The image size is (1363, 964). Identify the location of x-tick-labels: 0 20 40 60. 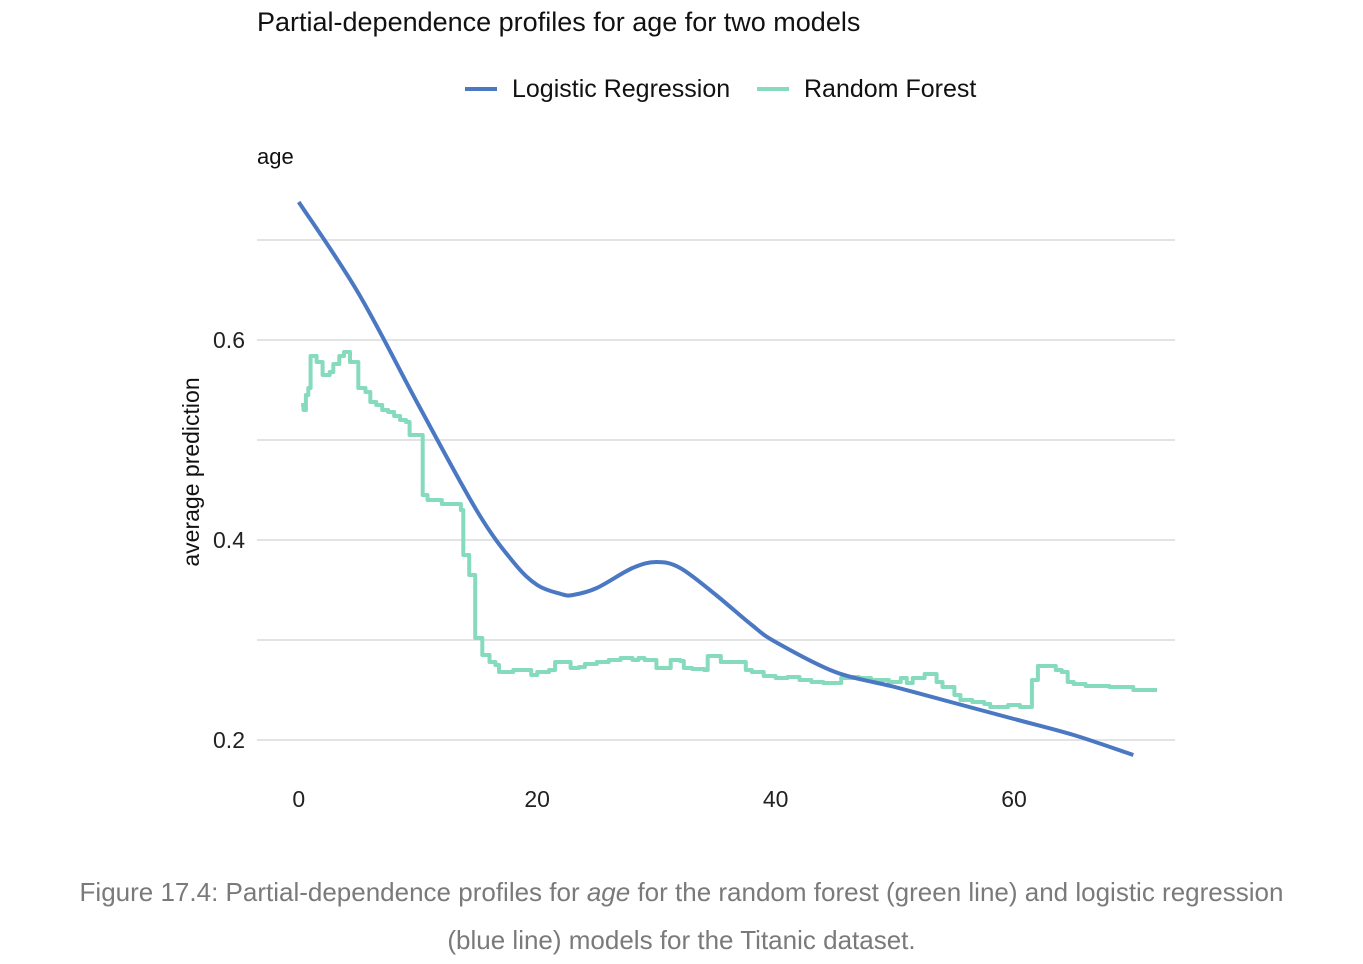
(659, 799).